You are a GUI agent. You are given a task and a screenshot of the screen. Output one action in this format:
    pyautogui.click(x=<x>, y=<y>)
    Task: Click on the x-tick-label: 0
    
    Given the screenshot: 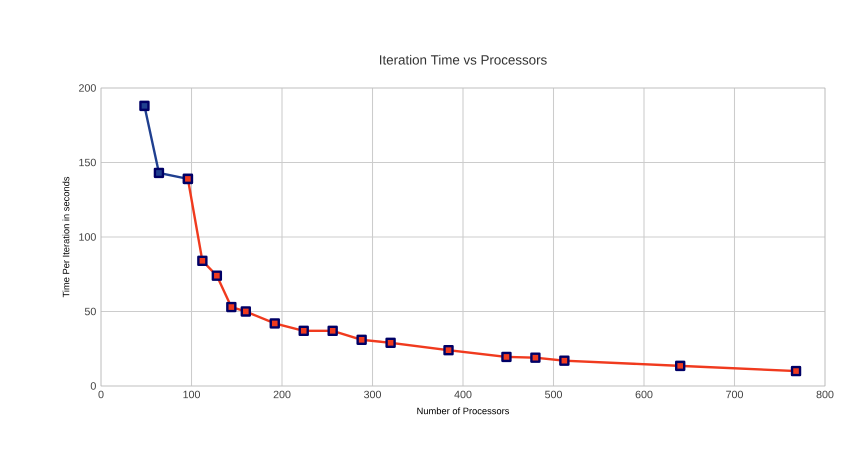 What is the action you would take?
    pyautogui.click(x=101, y=394)
    